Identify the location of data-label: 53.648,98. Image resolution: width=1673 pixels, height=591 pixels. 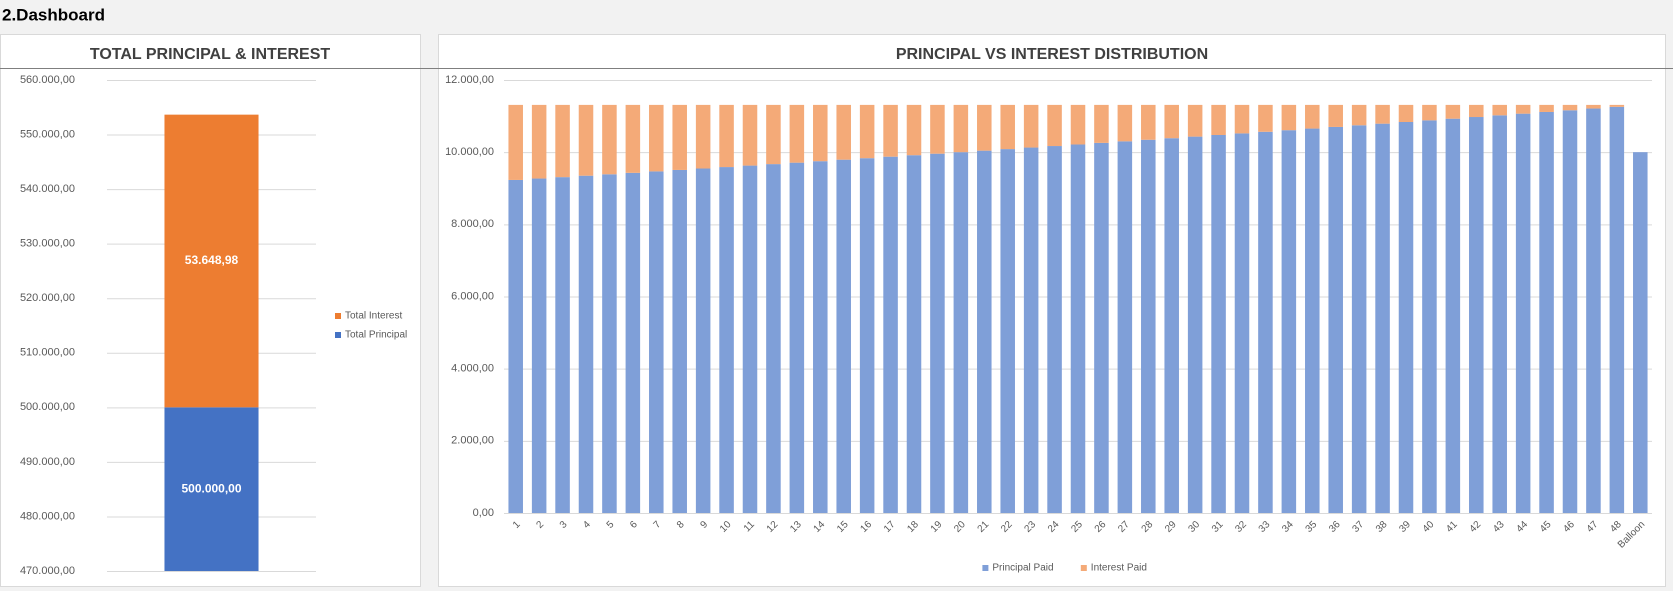
(212, 260).